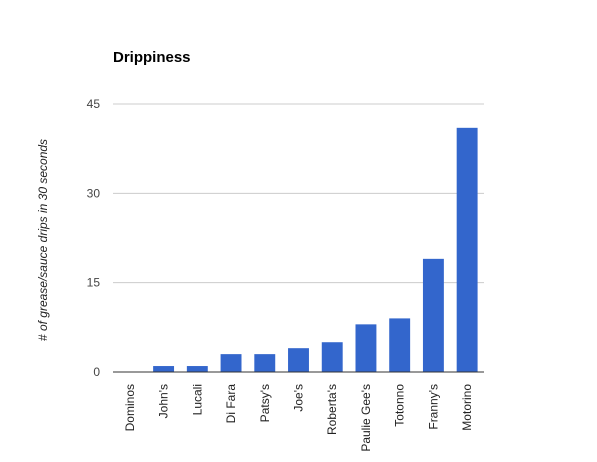  What do you see at coordinates (265, 363) in the screenshot?
I see `bar-patsy-s` at bounding box center [265, 363].